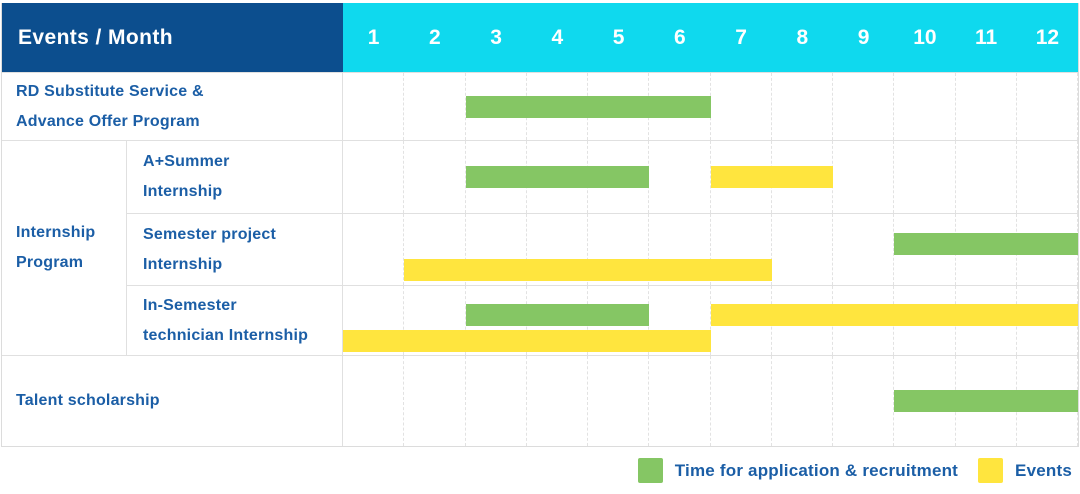  Describe the element at coordinates (88, 401) in the screenshot. I see `label-line: Talent scholarship` at that location.